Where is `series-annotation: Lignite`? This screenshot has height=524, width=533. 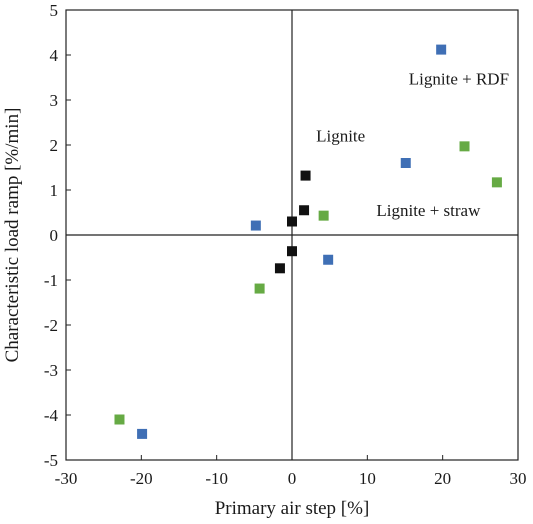 series-annotation: Lignite is located at coordinates (340, 135).